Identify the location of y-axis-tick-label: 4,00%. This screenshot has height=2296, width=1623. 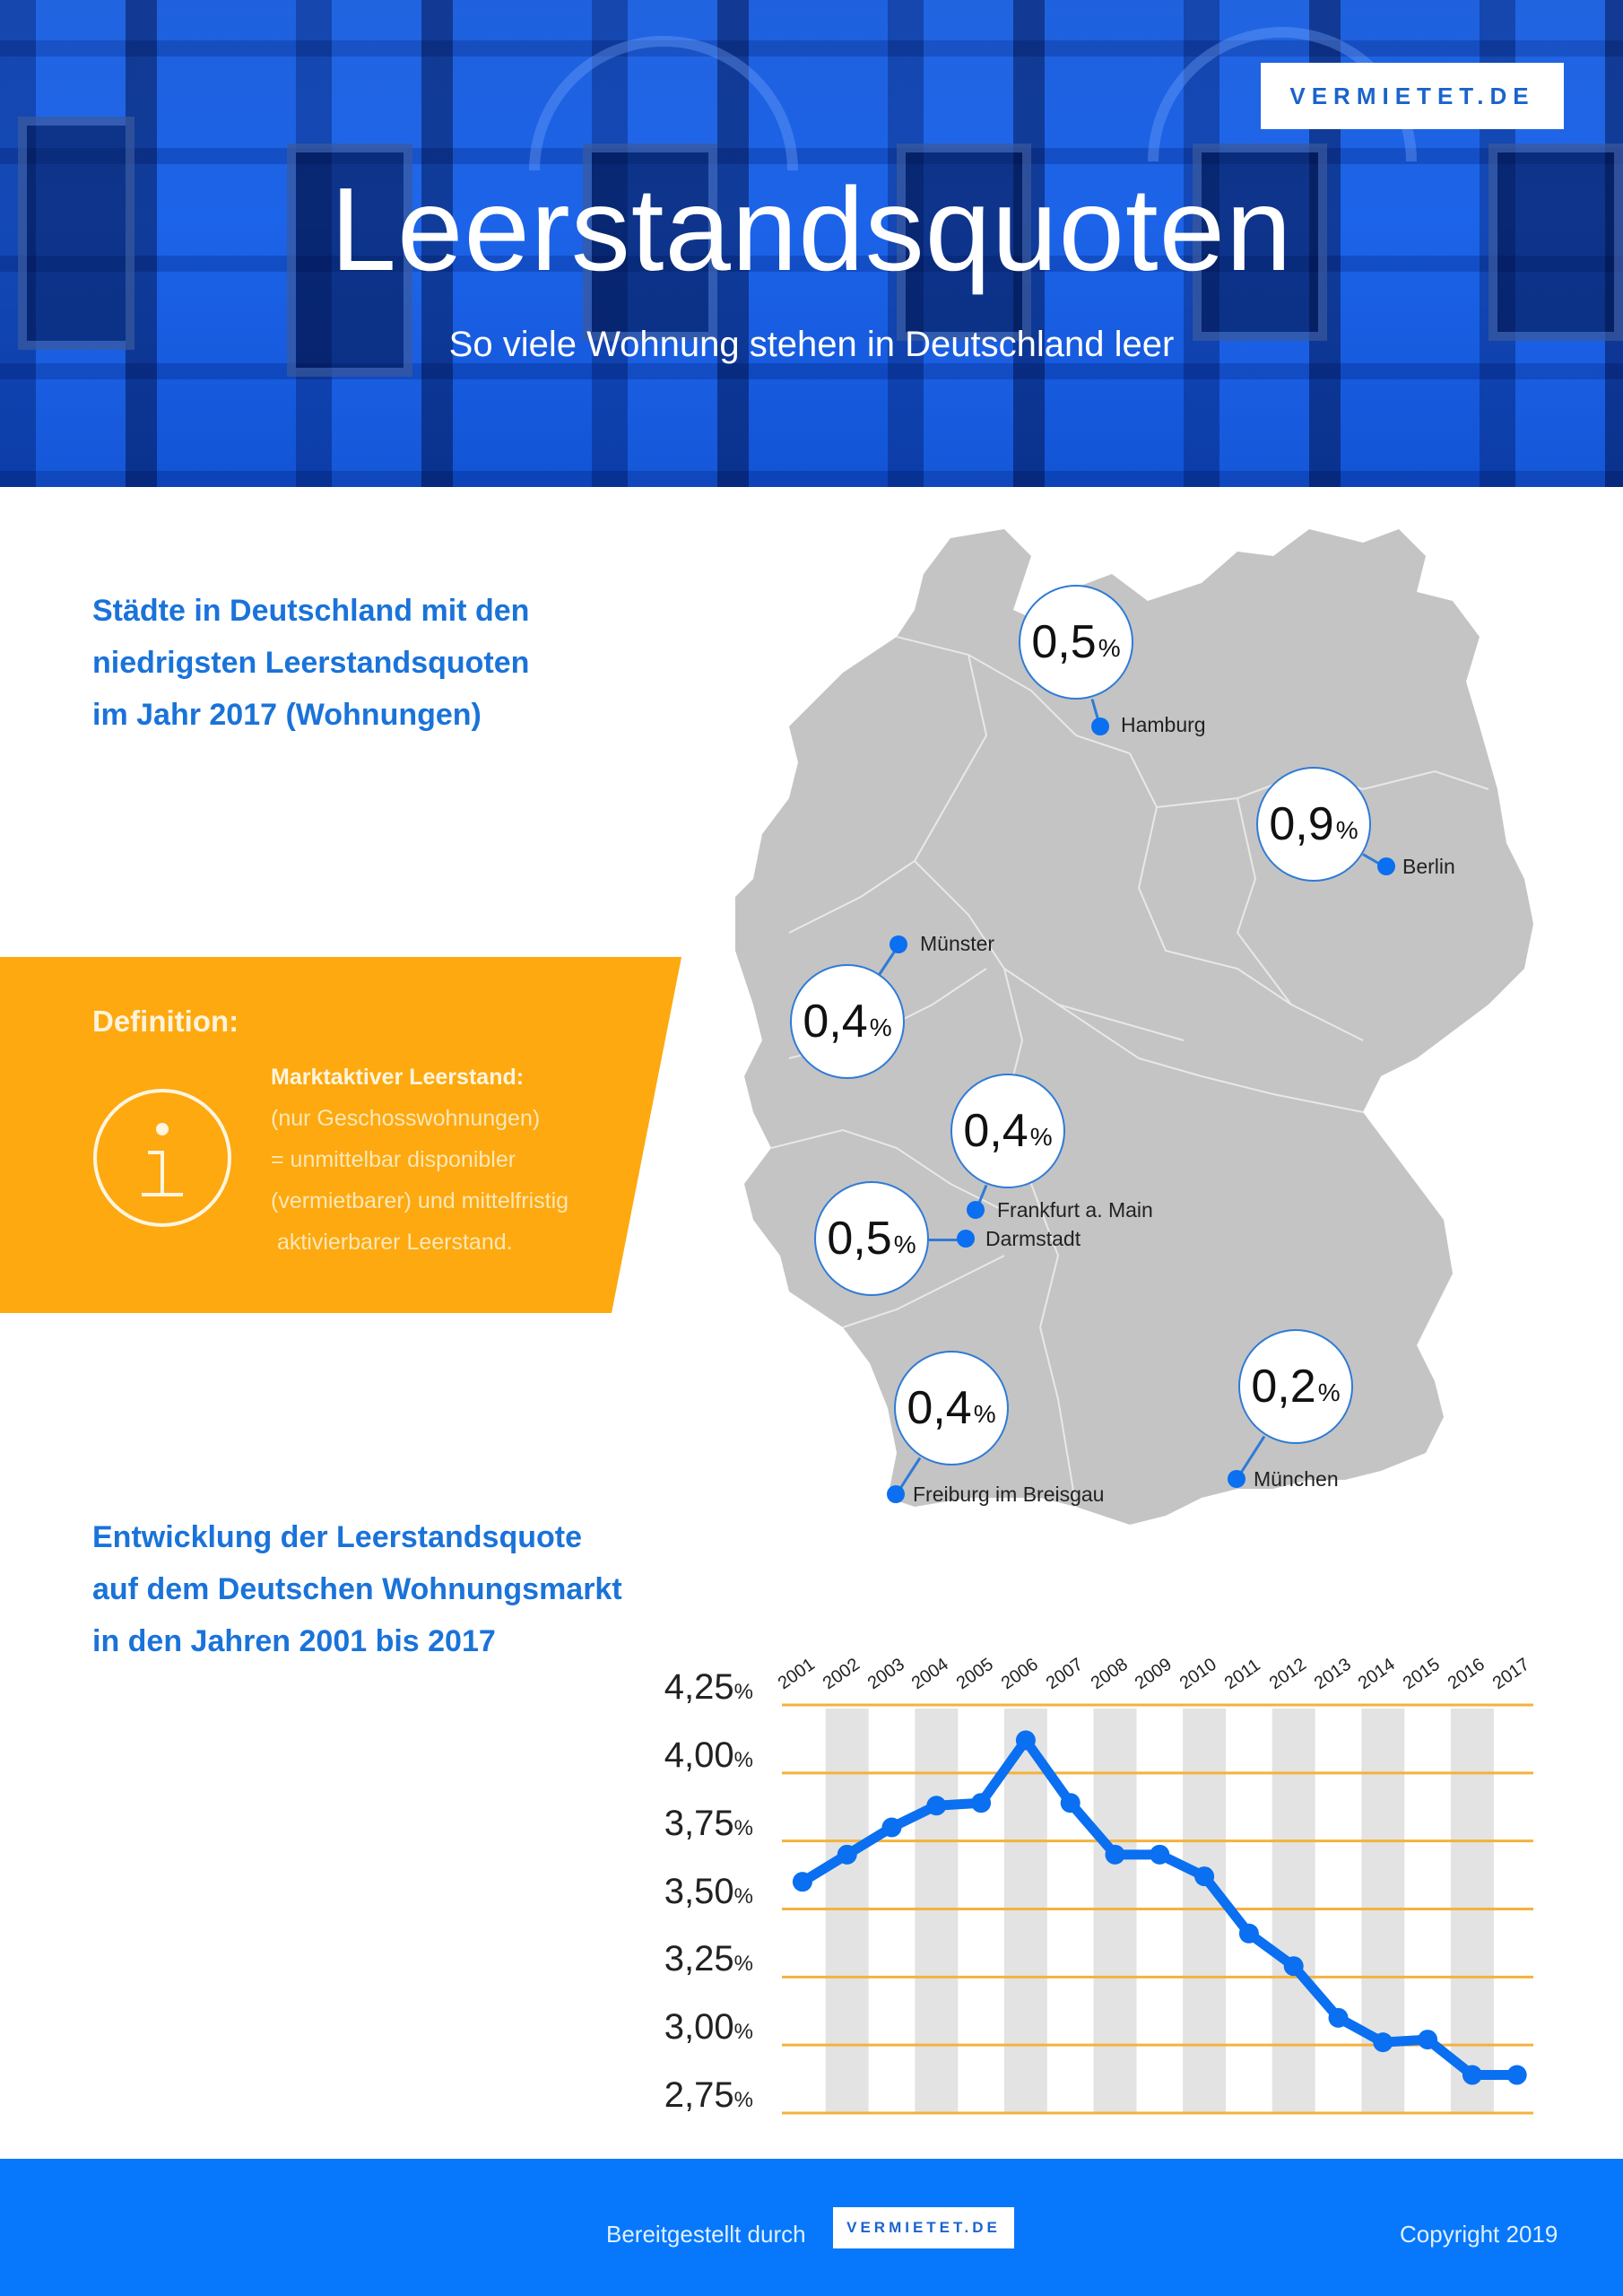
(690, 1755).